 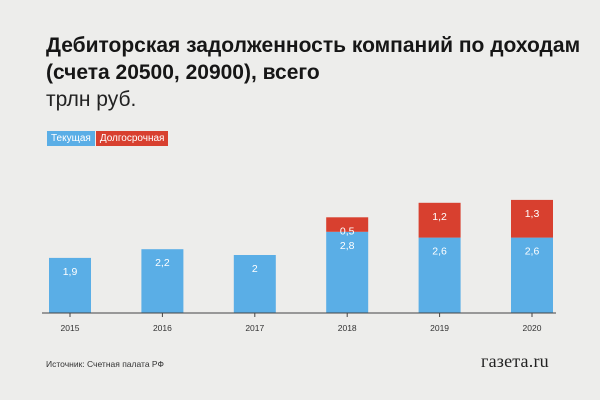 I want to click on chart-subtitle: трлн руб., so click(x=91, y=99).